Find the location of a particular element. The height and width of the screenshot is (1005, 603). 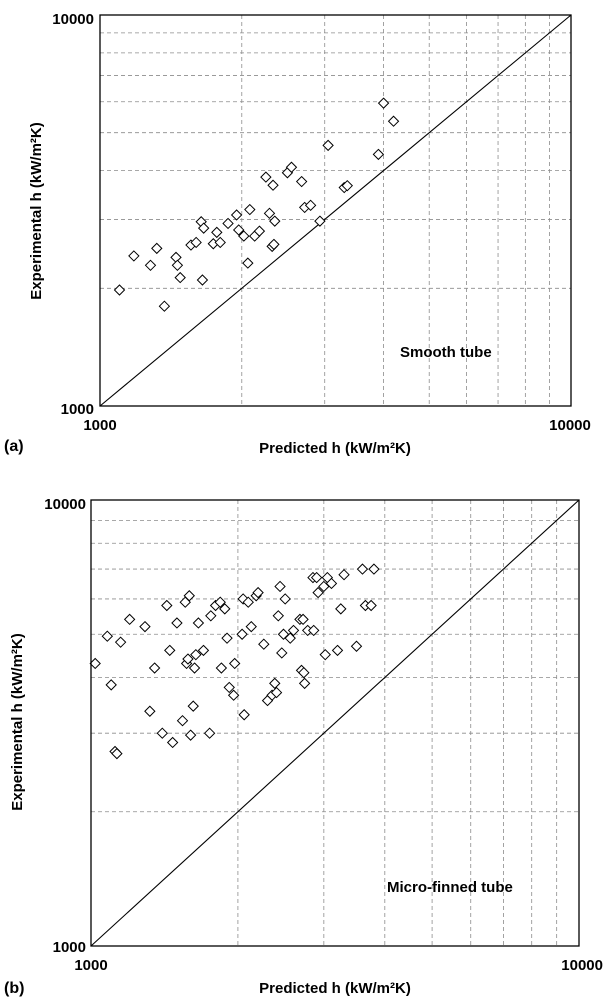

panel-b-x-axis-label: Predicted h (kW/m²K) is located at coordinates (335, 988).